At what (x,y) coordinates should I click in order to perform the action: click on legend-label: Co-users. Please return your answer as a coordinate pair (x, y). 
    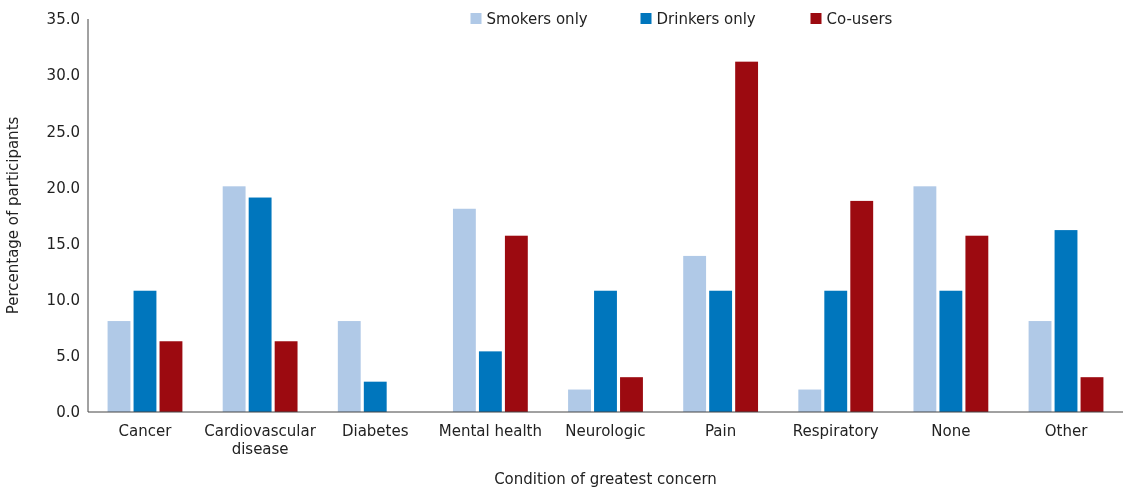
    Looking at the image, I should click on (859, 19).